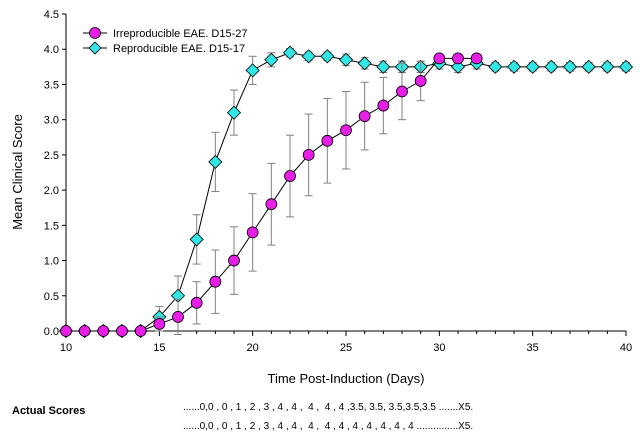 The image size is (640, 442). What do you see at coordinates (51, 121) in the screenshot?
I see `y-tick-label: 3.0` at bounding box center [51, 121].